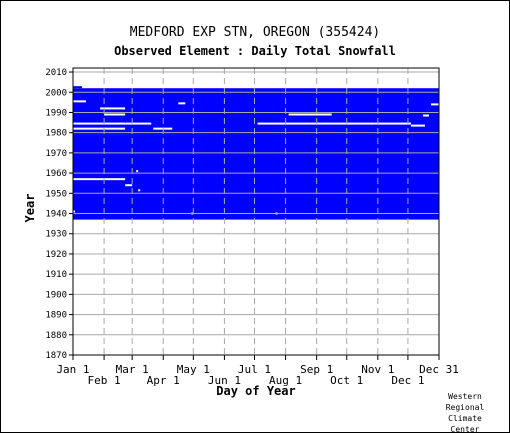 This screenshot has width=510, height=433. What do you see at coordinates (346, 380) in the screenshot?
I see `x-tick-label-oct-1: Oct 1` at bounding box center [346, 380].